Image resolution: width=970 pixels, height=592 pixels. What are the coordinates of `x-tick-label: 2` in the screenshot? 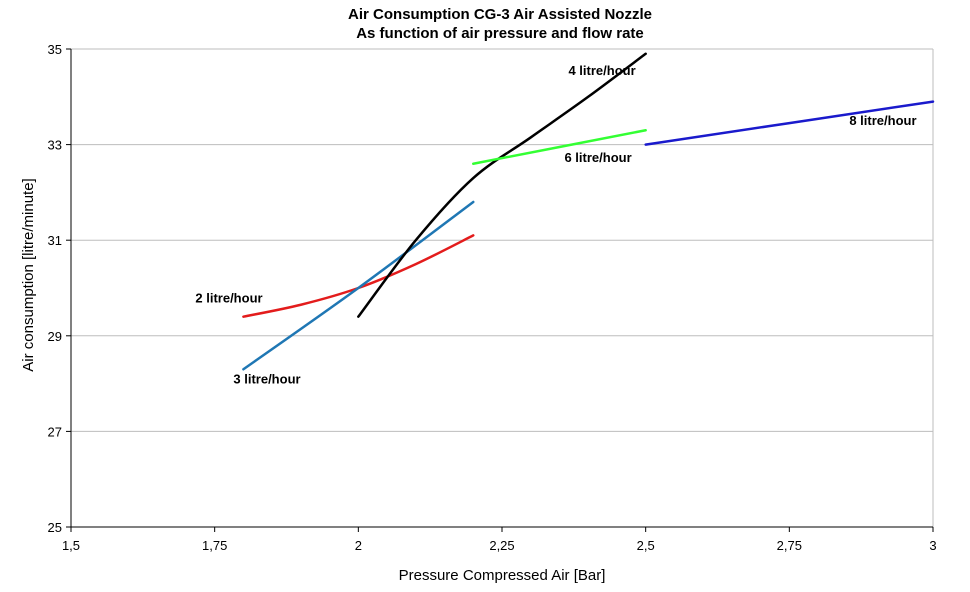 It's located at (358, 545).